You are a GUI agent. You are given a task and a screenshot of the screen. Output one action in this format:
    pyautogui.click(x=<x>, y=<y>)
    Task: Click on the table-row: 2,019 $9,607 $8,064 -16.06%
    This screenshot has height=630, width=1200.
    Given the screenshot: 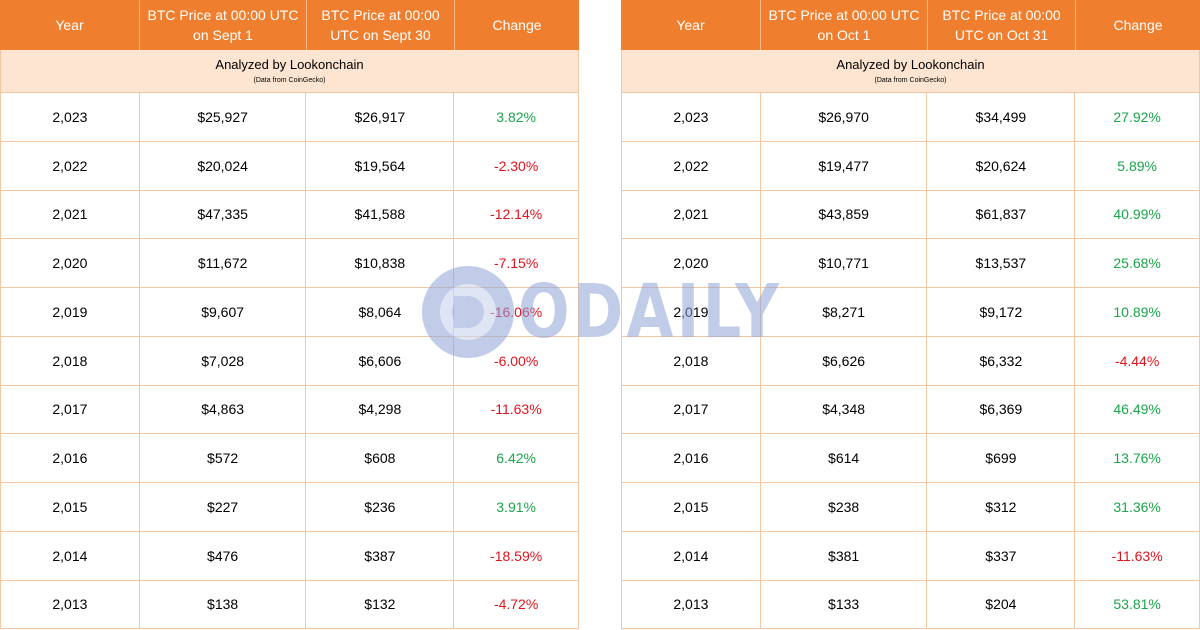 What is the action you would take?
    pyautogui.click(x=289, y=312)
    